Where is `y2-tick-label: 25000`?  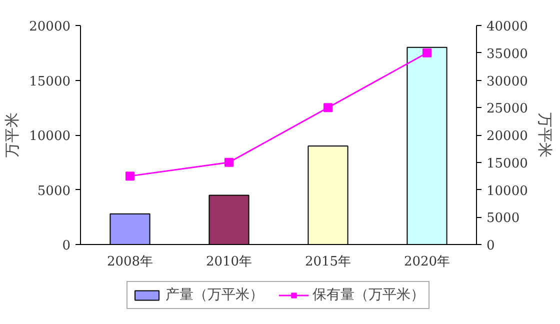 y2-tick-label: 25000 is located at coordinates (507, 109).